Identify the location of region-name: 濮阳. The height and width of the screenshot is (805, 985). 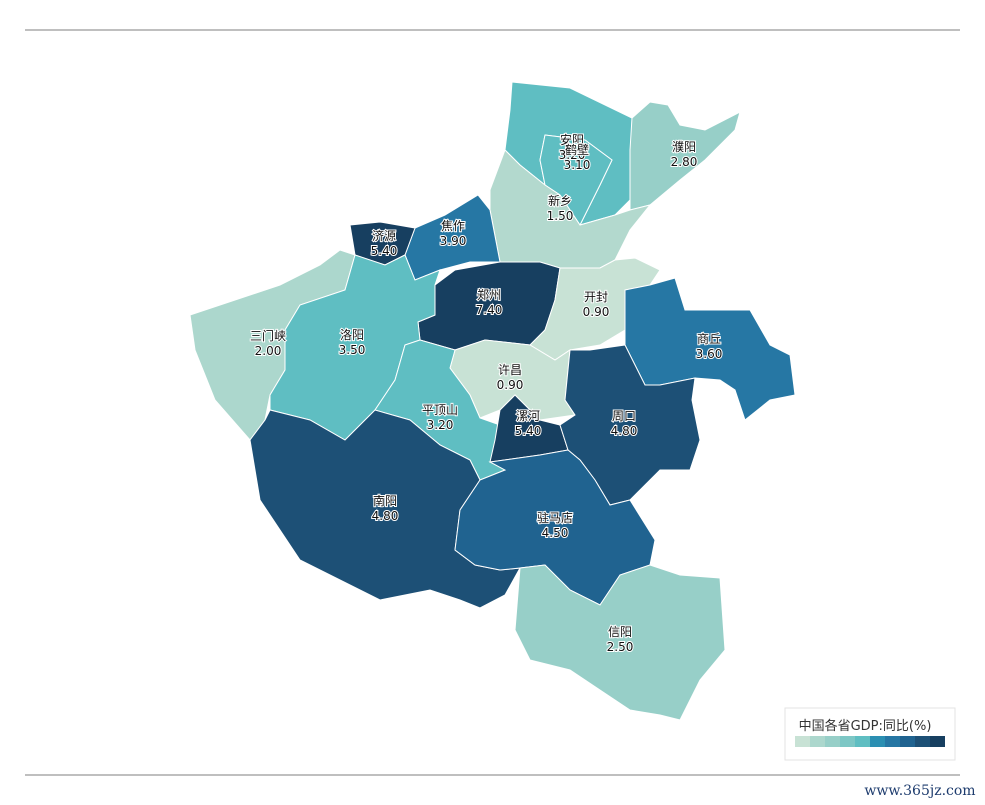
(684, 146).